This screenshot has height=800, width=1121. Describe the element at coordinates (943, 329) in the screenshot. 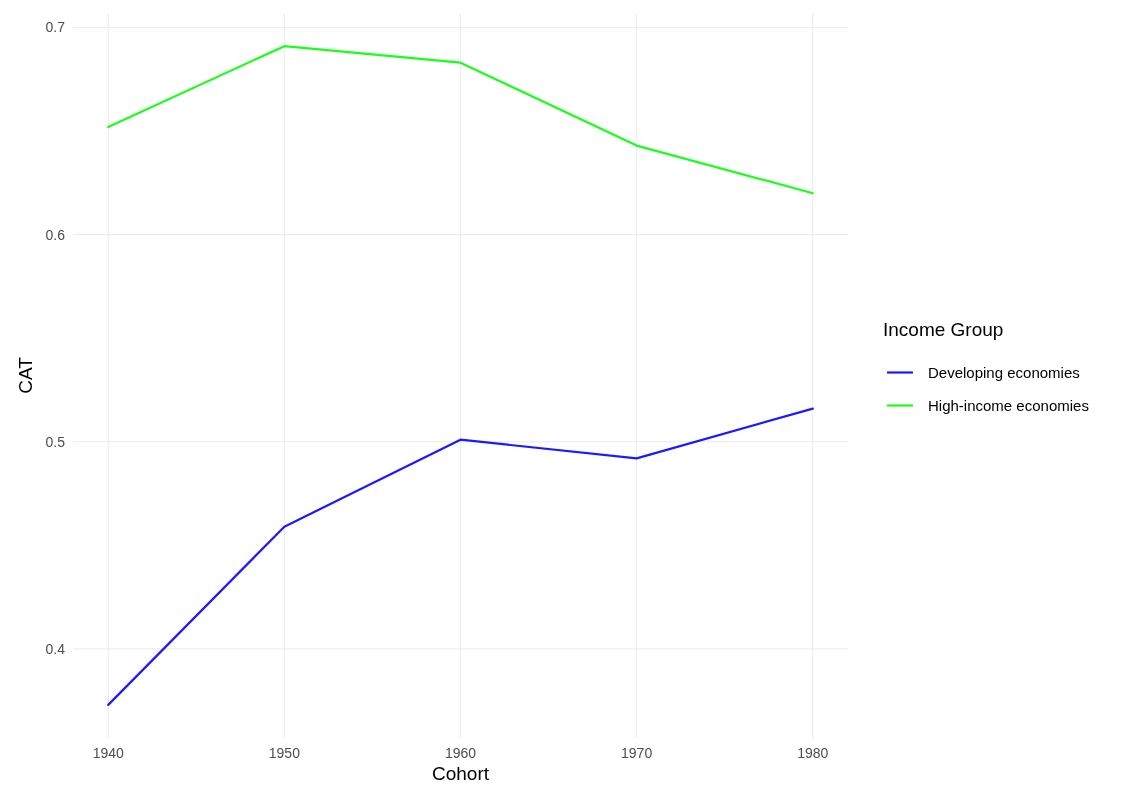

I see `legend-title: Income Group` at that location.